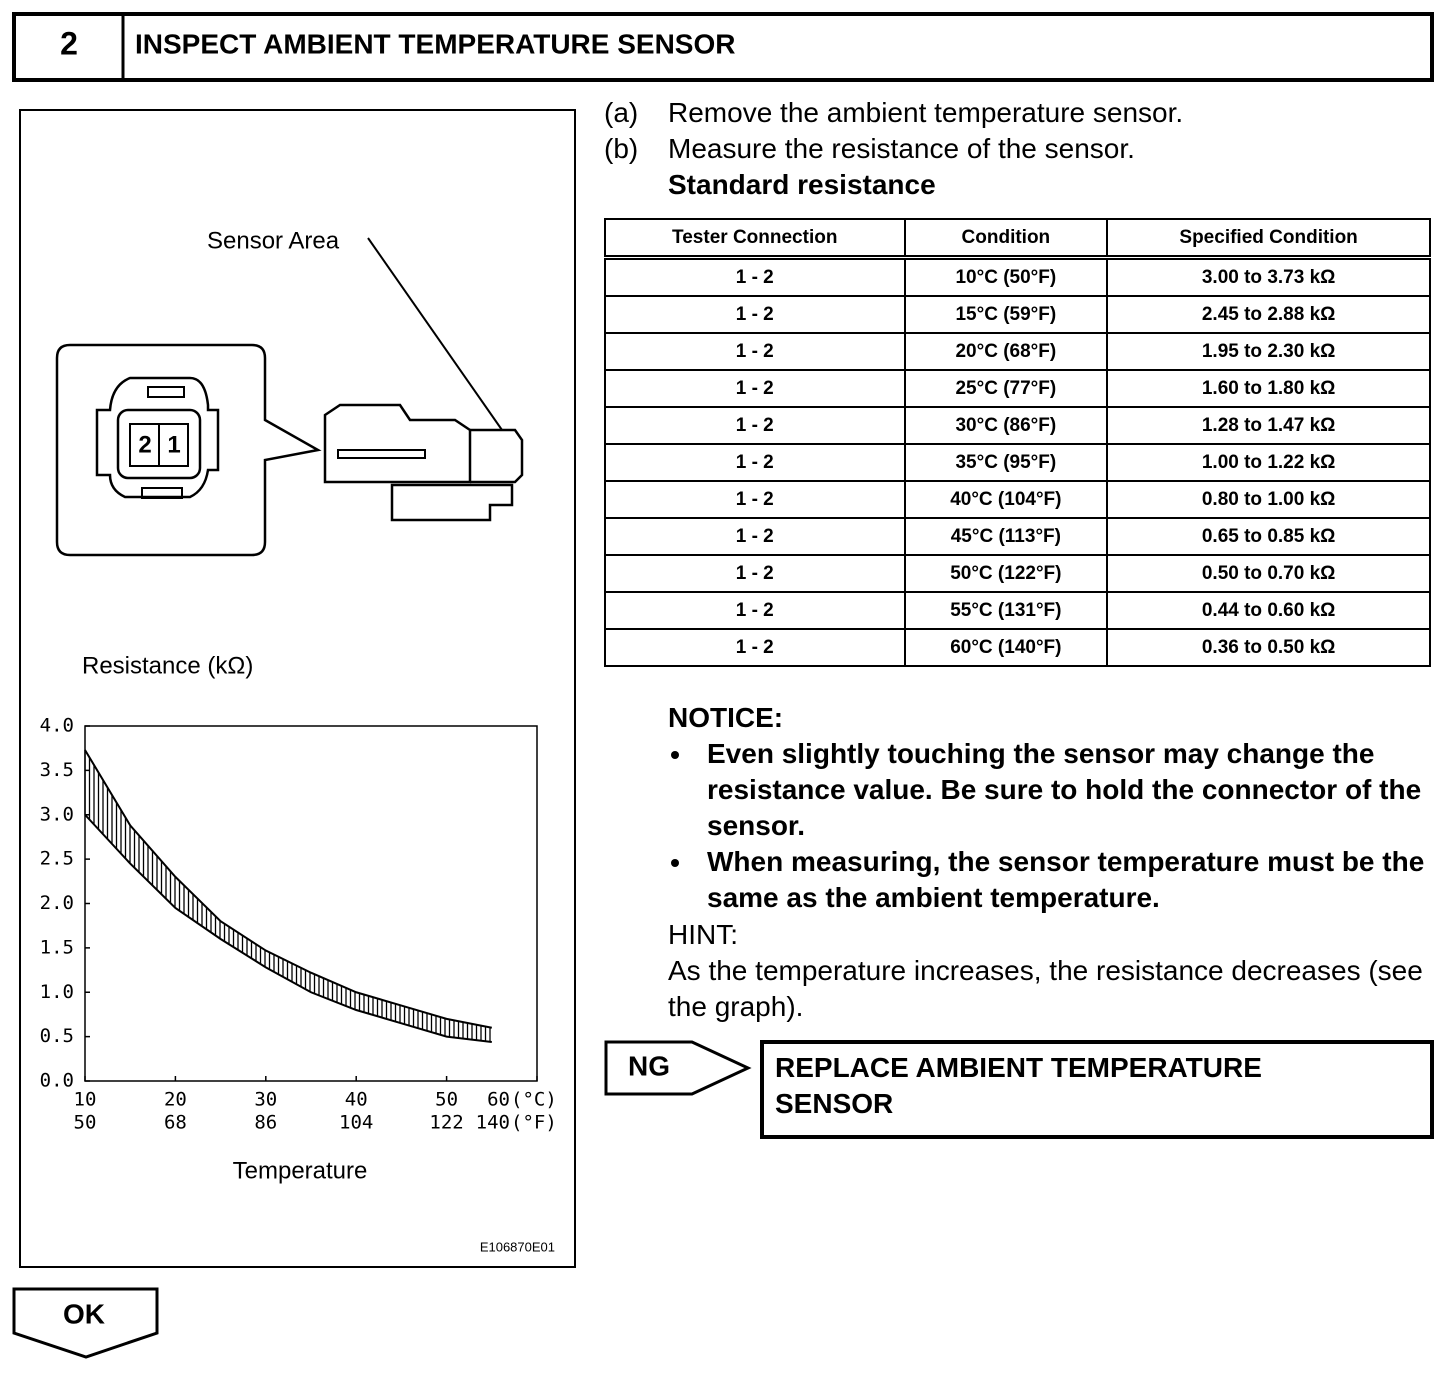 The height and width of the screenshot is (1378, 1456). What do you see at coordinates (534, 1123) in the screenshot?
I see `x2-unit: (°F)` at bounding box center [534, 1123].